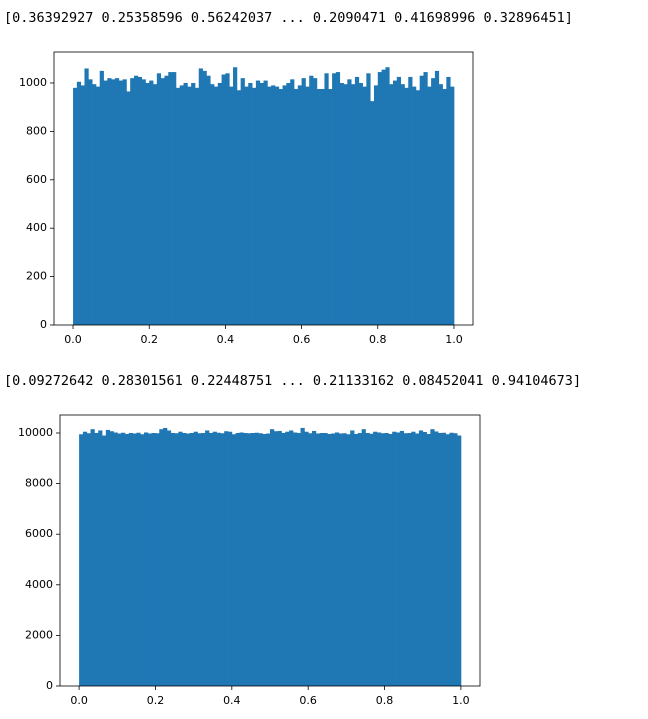 This screenshot has height=719, width=648. Describe the element at coordinates (156, 700) in the screenshot. I see `x-tick-label: 0.2` at that location.